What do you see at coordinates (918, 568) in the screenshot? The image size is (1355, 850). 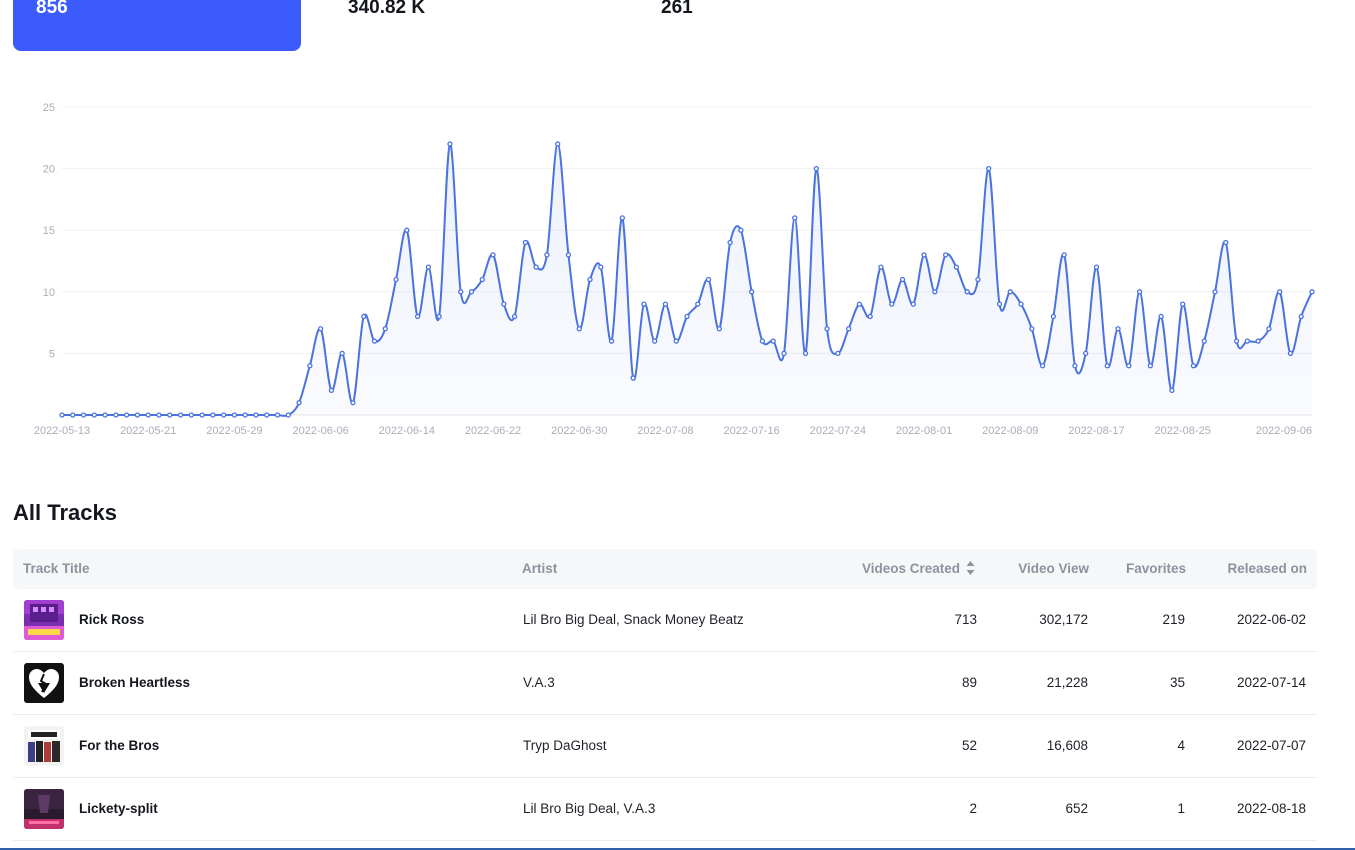 I see `header-videos-created: Videos Created` at bounding box center [918, 568].